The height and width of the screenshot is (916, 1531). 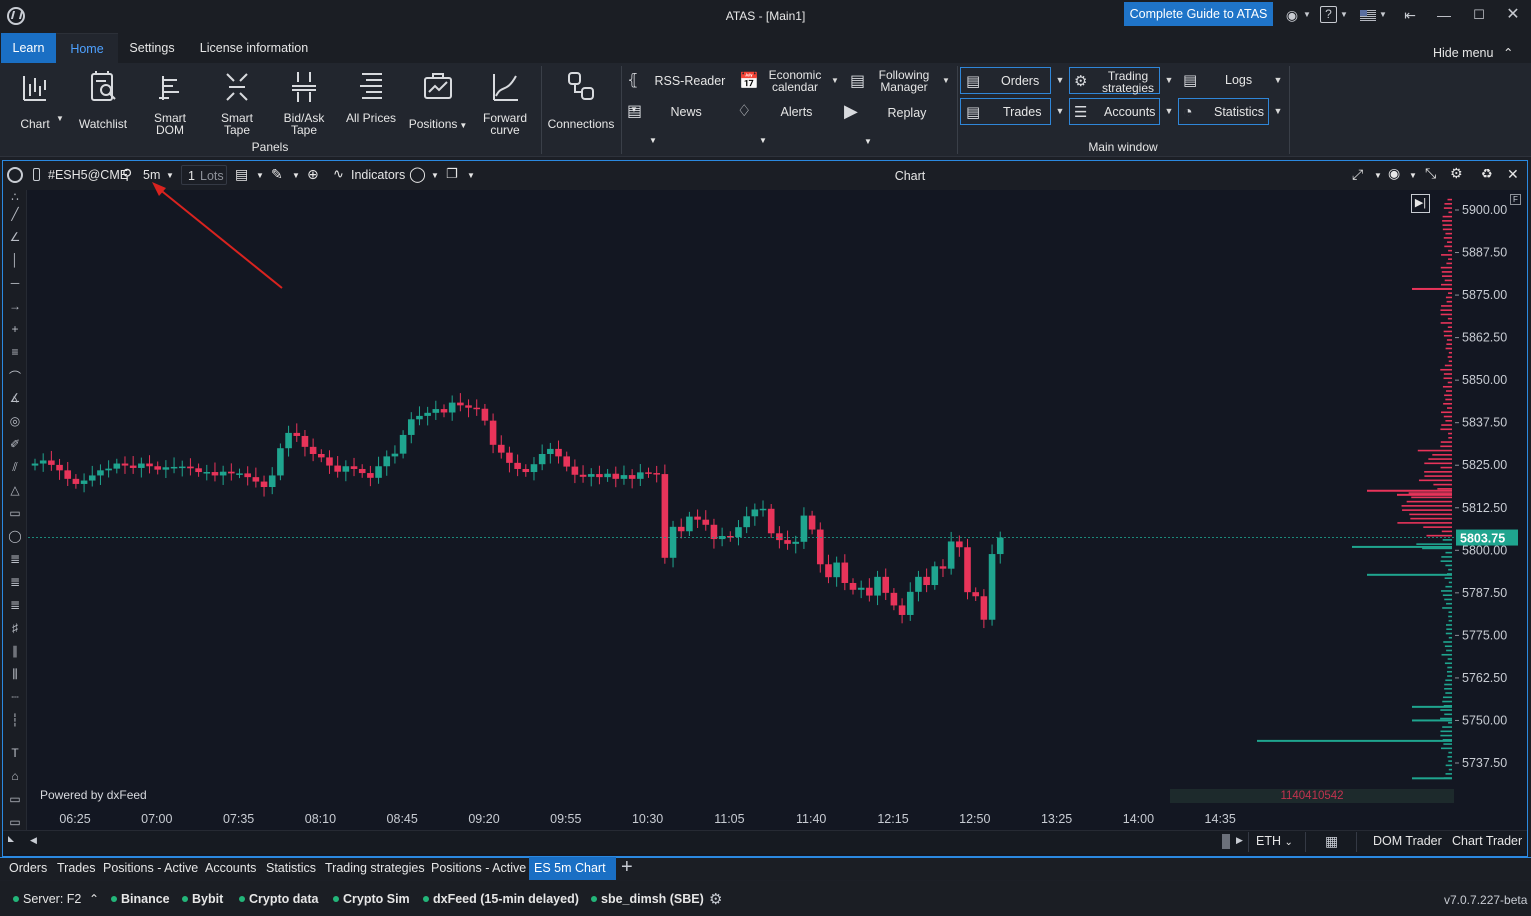 What do you see at coordinates (338, 173) in the screenshot?
I see `indicators-icon: ∿` at bounding box center [338, 173].